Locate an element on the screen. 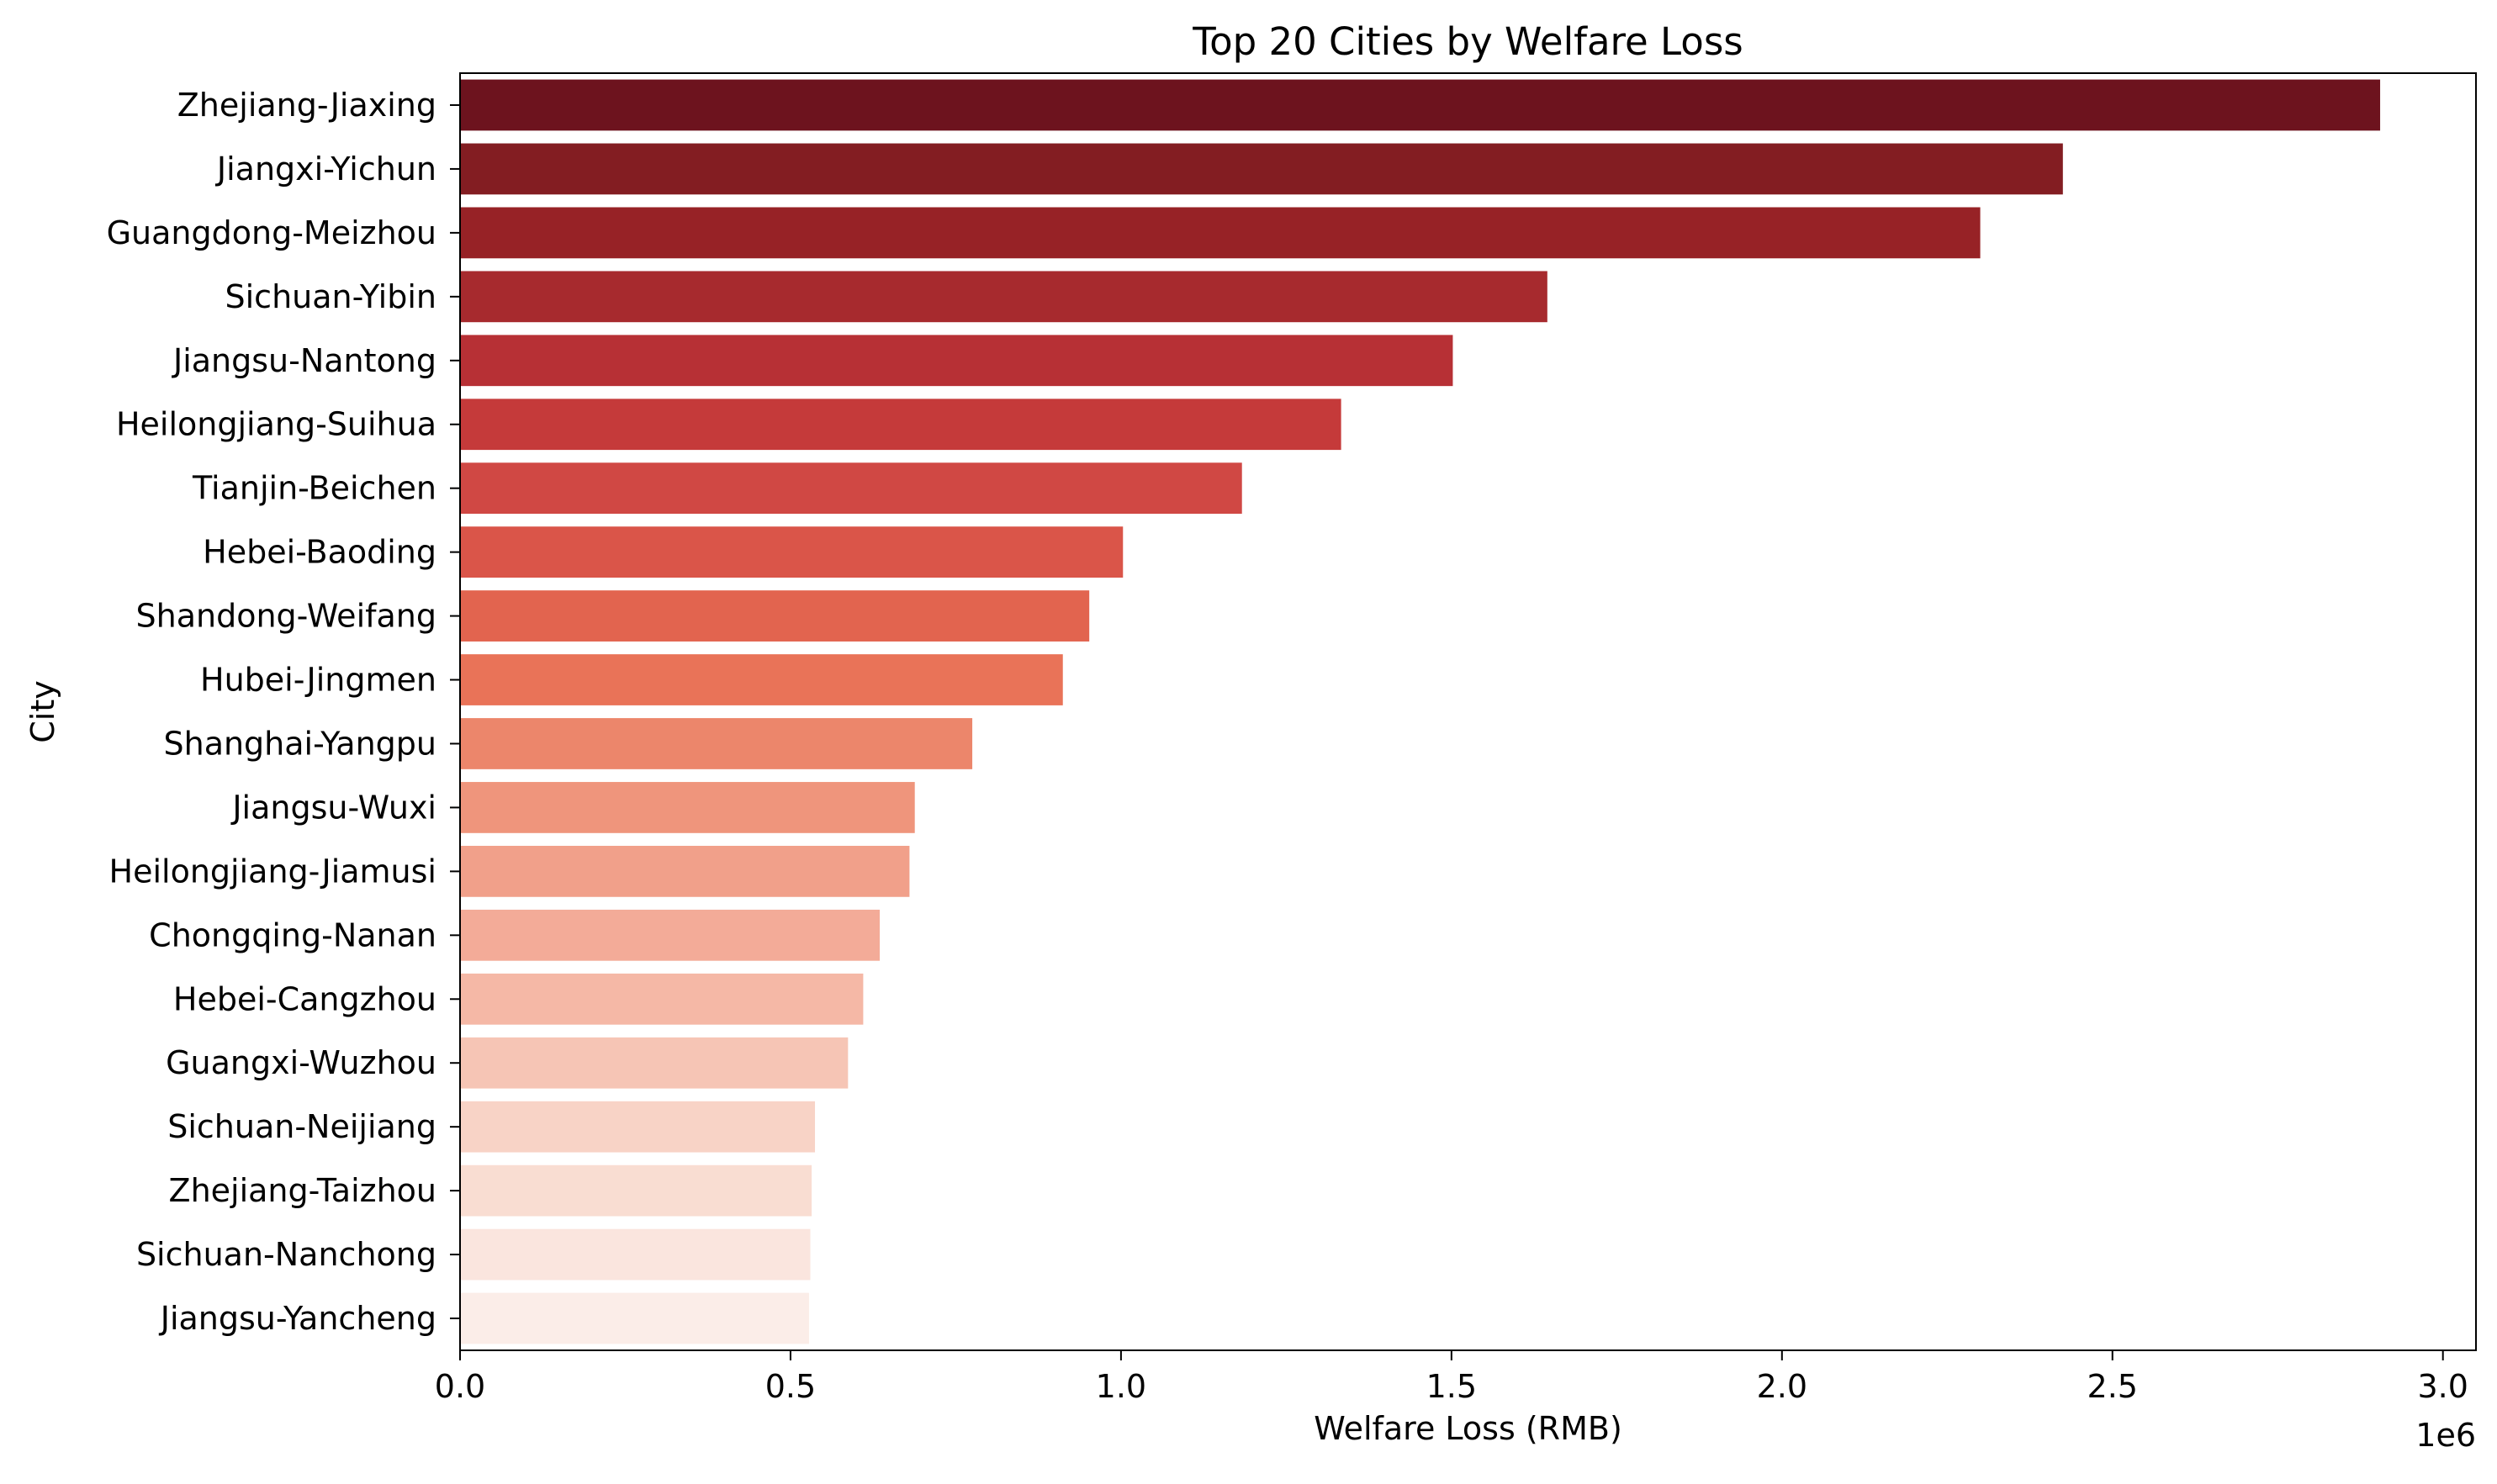 This screenshot has height=1484, width=2497. y-tick-label: Chongqing-Nanan is located at coordinates (292, 934).